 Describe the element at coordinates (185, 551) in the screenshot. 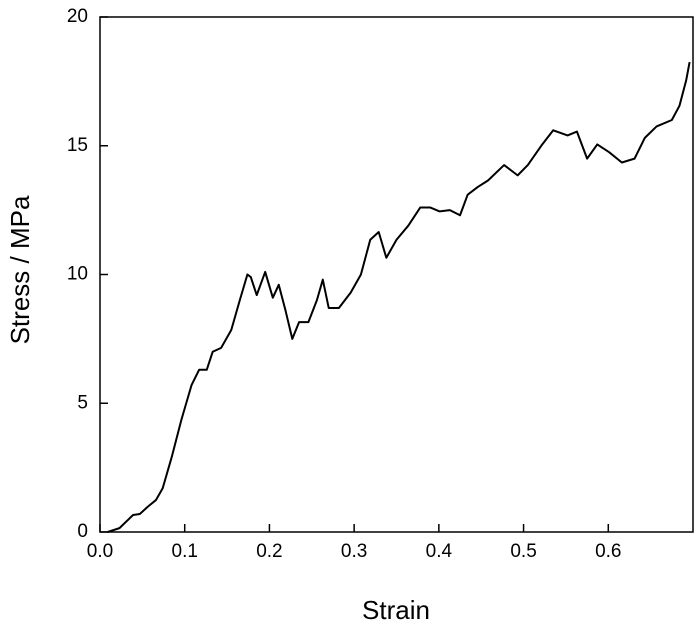

I see `x-tick-label: 0.1` at that location.